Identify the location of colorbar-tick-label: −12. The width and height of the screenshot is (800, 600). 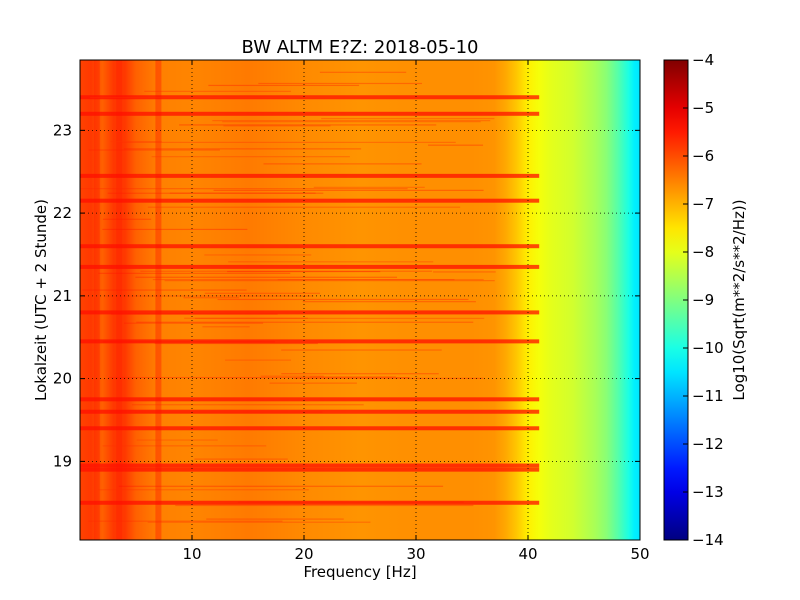
(708, 444).